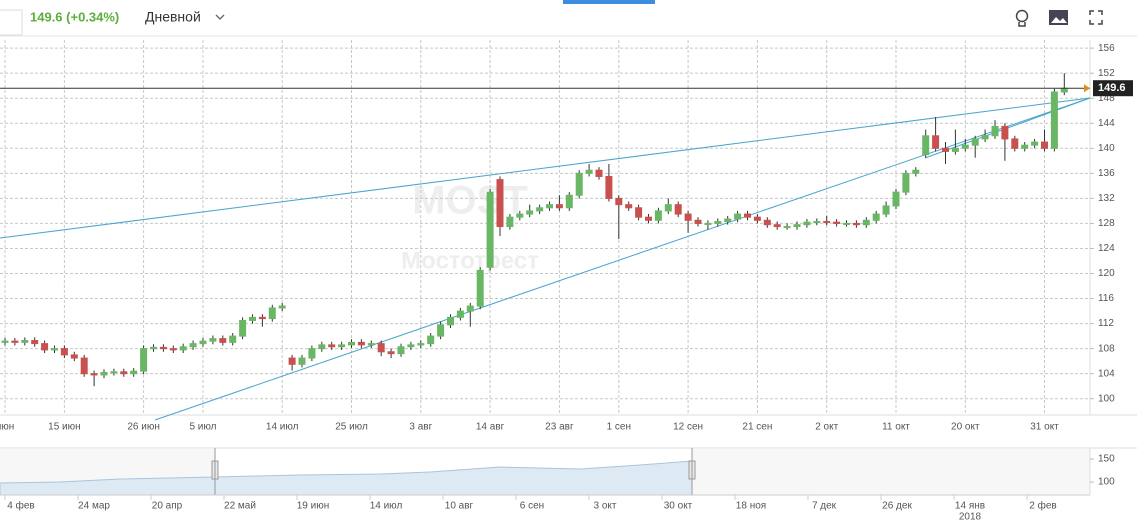  I want to click on navigator-label: 22 май, so click(240, 506).